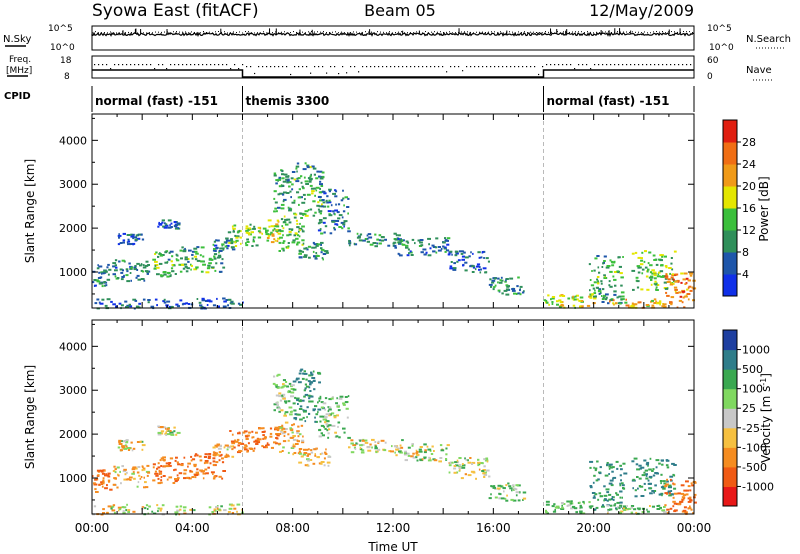  Describe the element at coordinates (754, 447) in the screenshot. I see `velocity-bar-label: -100` at that location.